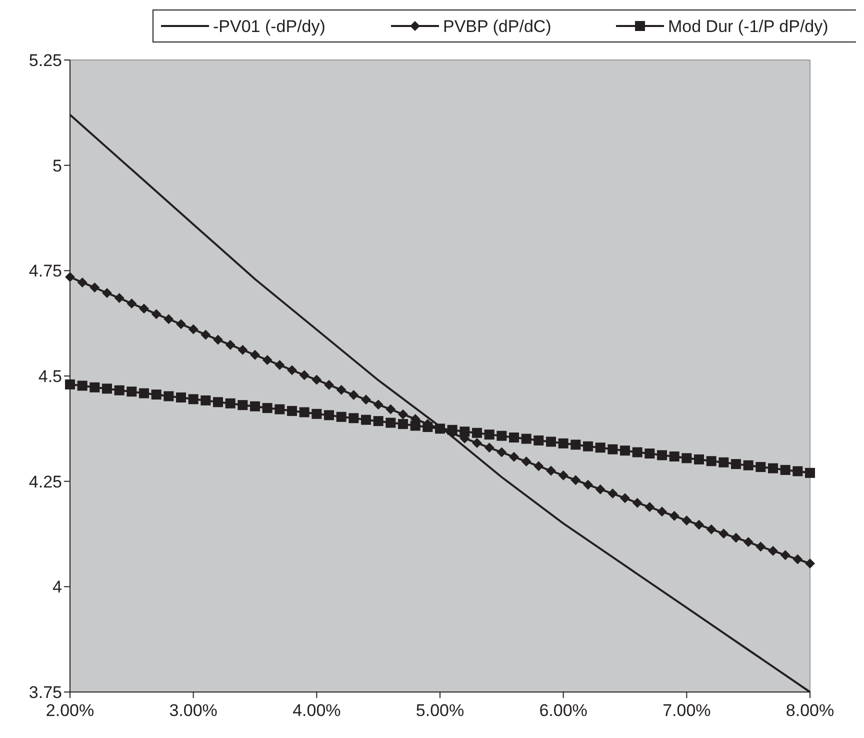 The height and width of the screenshot is (738, 864). Describe the element at coordinates (810, 710) in the screenshot. I see `x-tick-label: 8.00%` at that location.